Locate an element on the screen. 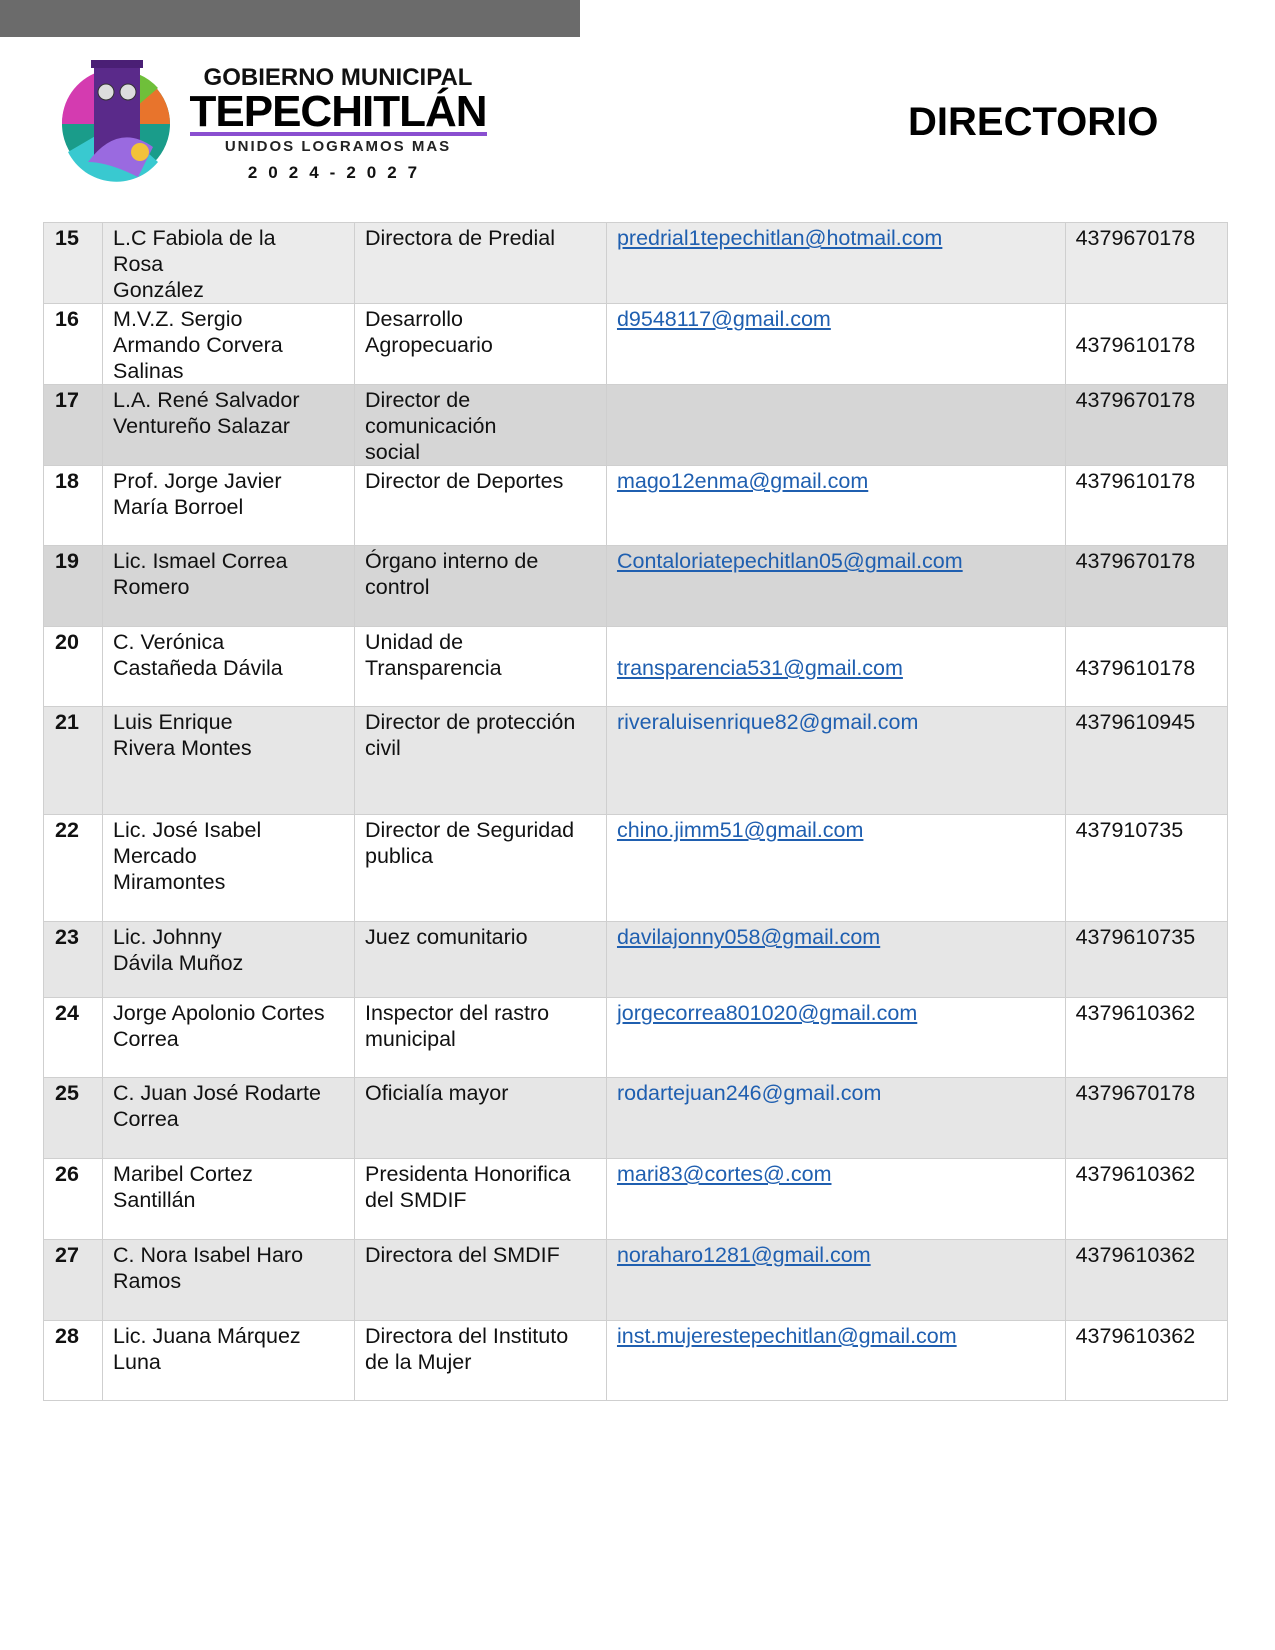 This screenshot has height=1650, width=1275. name-line: Santillán is located at coordinates (154, 1200).